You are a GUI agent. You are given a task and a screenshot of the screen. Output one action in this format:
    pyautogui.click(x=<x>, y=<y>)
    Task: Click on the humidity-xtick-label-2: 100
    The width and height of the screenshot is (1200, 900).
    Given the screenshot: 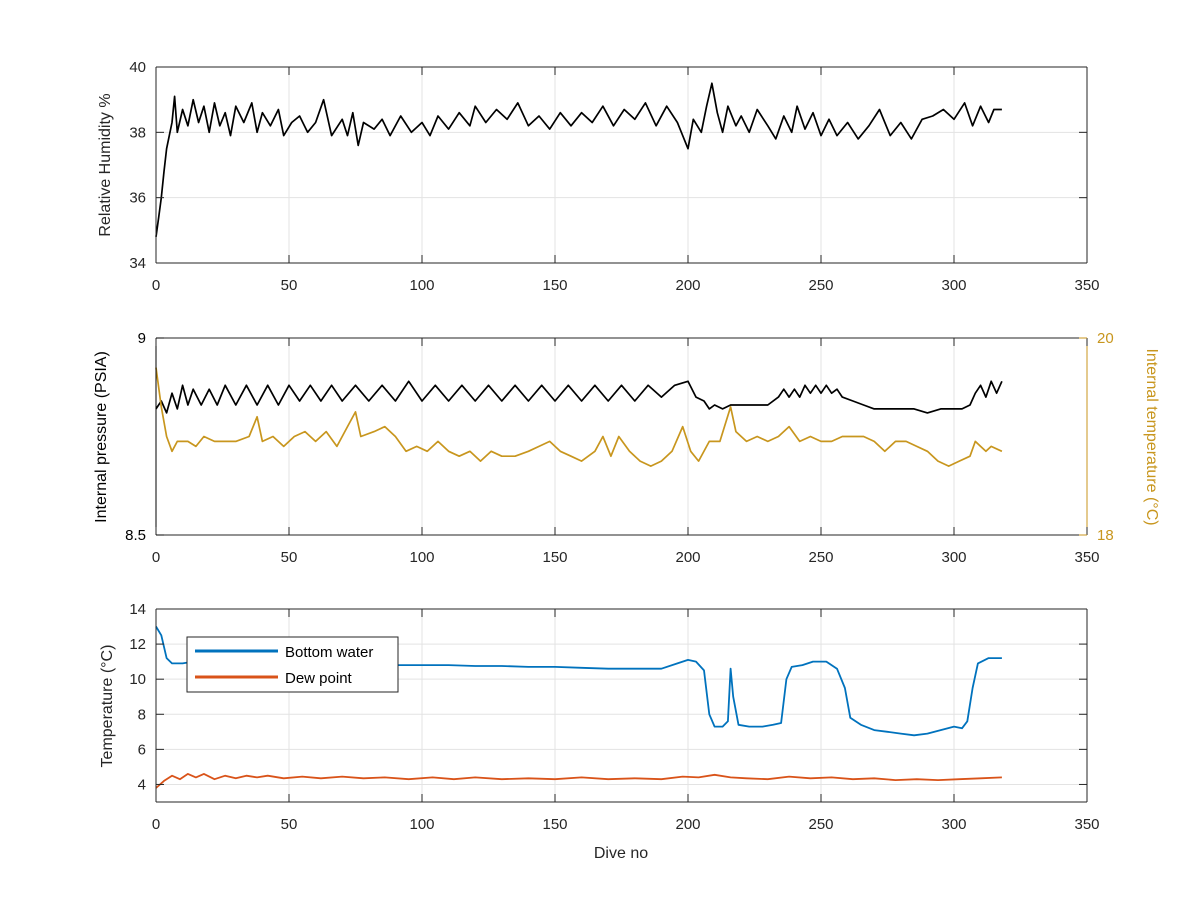 What is the action you would take?
    pyautogui.click(x=421, y=285)
    